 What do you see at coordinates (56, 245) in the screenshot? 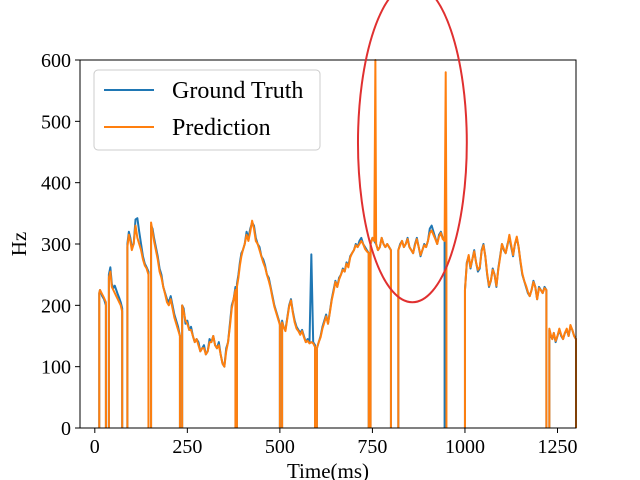
I see `y-tick-label: 300` at bounding box center [56, 245].